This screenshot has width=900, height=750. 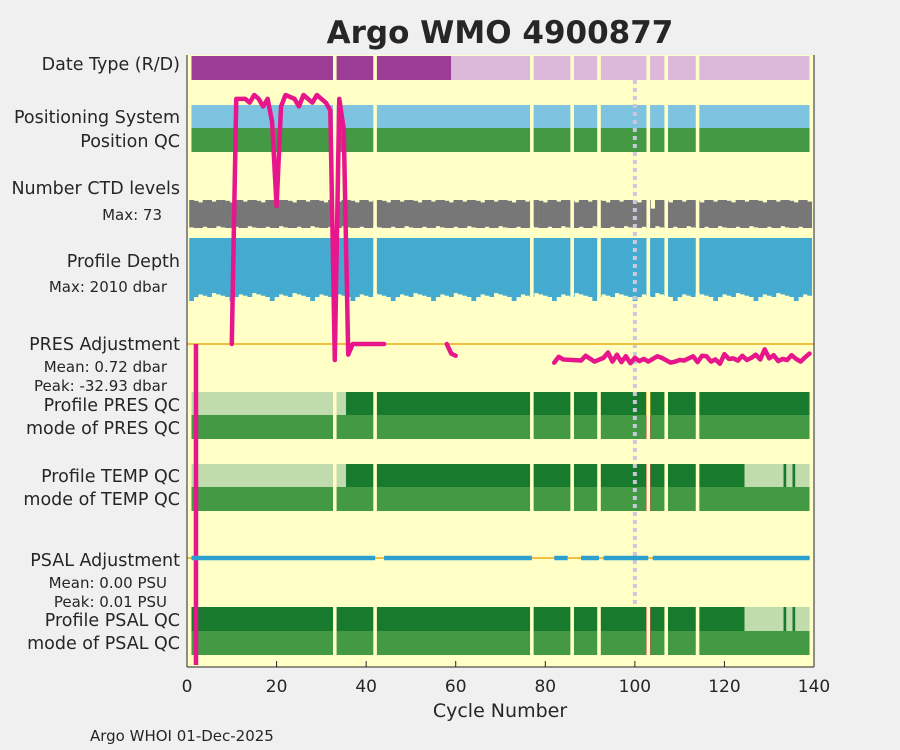 What do you see at coordinates (268, 475) in the screenshot?
I see `profile-temp-qc-segment` at bounding box center [268, 475].